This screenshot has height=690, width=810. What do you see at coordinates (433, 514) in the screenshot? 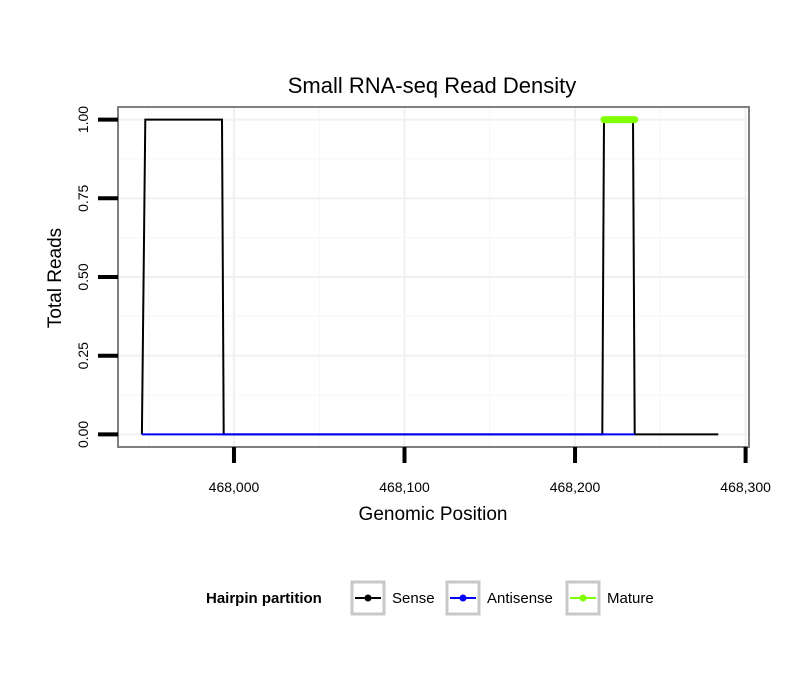
I see `x-axis-title: Genomic Position` at bounding box center [433, 514].